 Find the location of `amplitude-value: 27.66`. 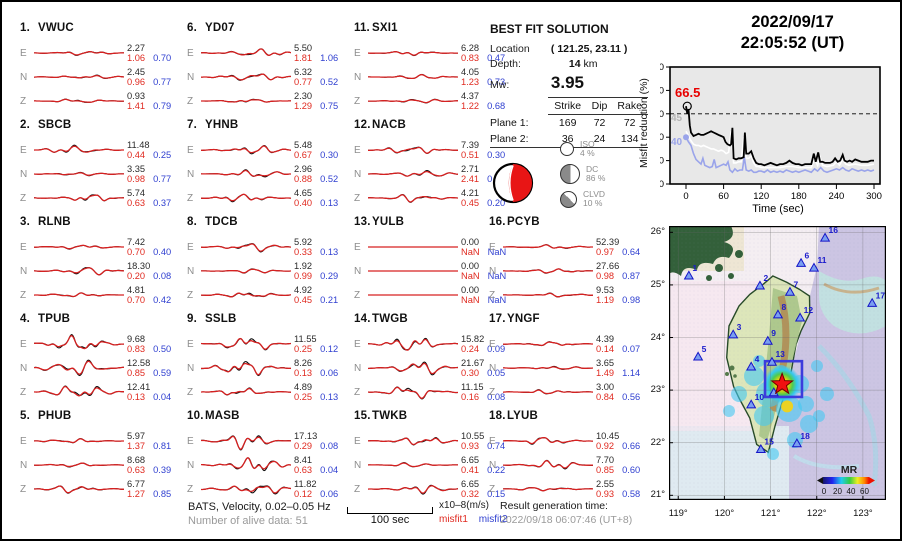

amplitude-value: 27.66 is located at coordinates (608, 266).